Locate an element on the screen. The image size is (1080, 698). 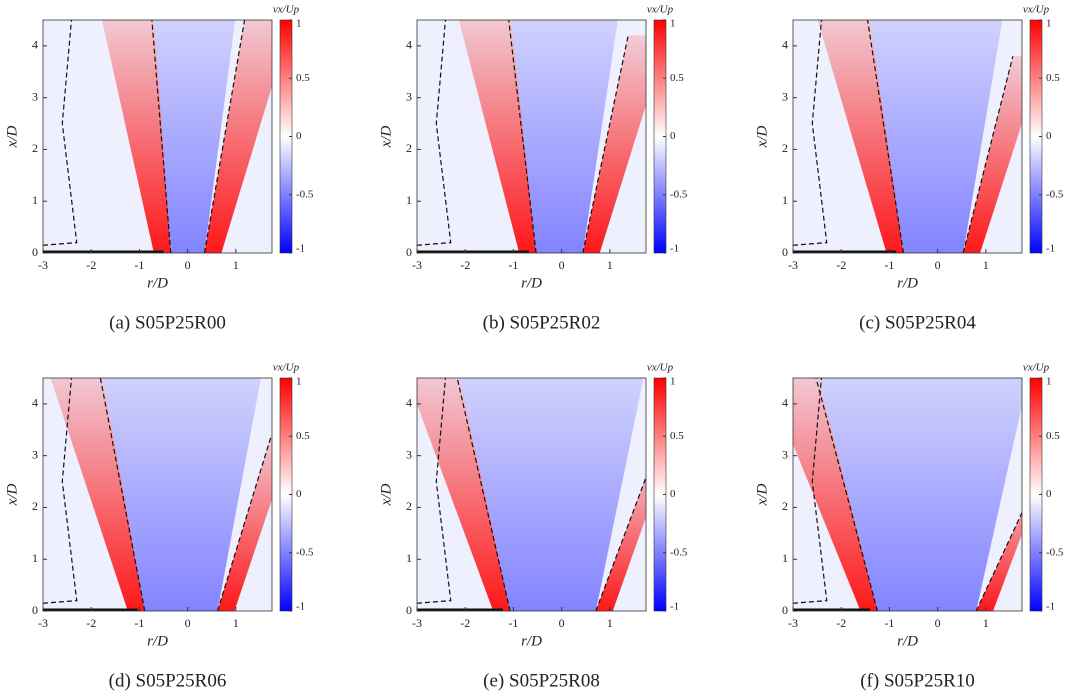
caption: (e) S05P25R08 is located at coordinates (541, 680).